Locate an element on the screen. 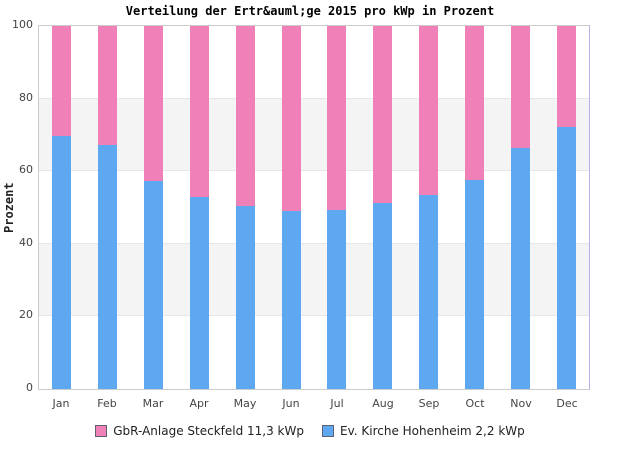 This screenshot has height=450, width=620. legend-label: GbR-Anlage Steckfeld 11,3 kWp is located at coordinates (208, 431).